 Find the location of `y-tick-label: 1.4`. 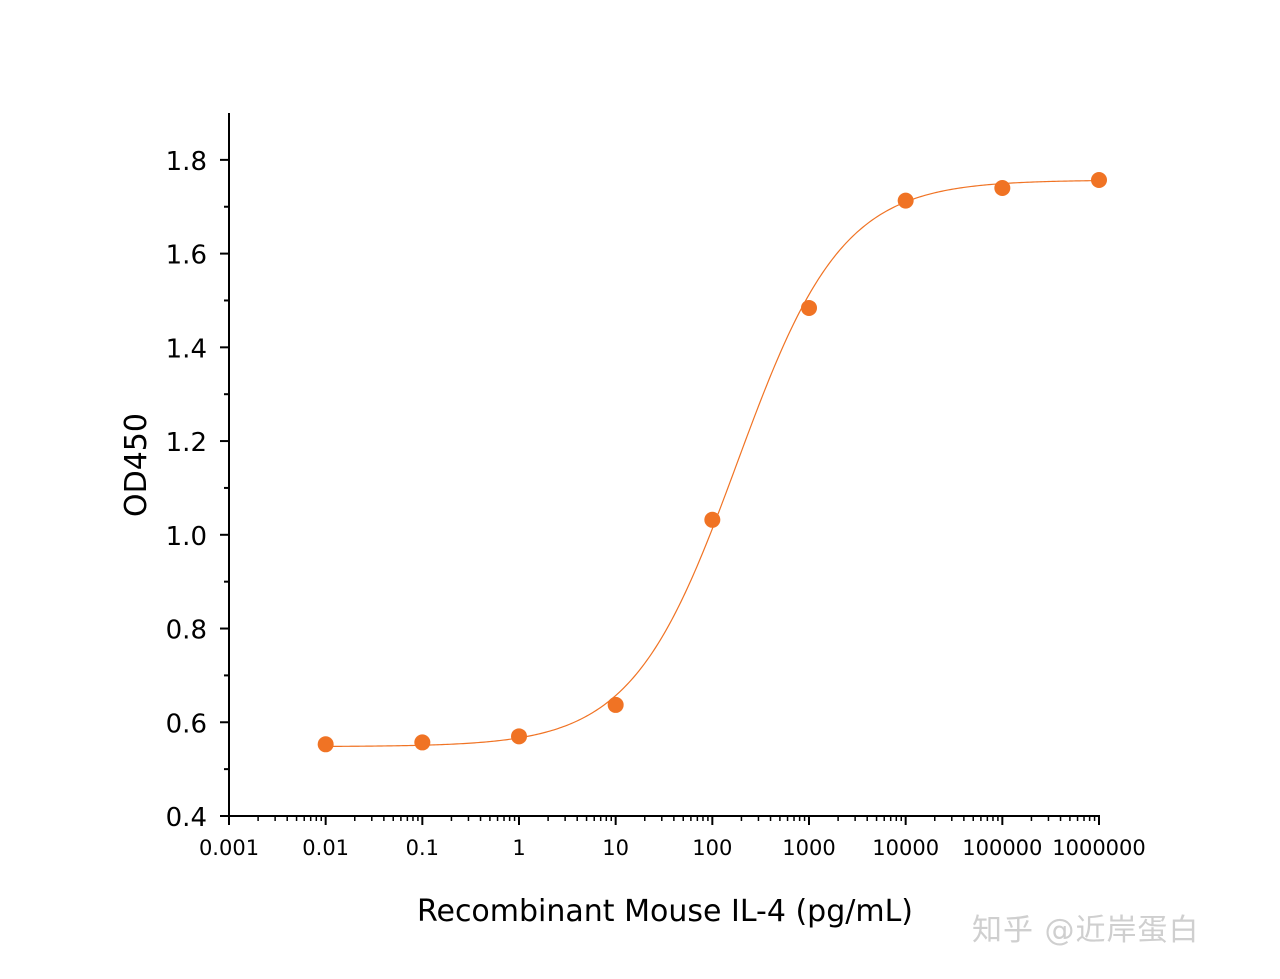

y-tick-label: 1.4 is located at coordinates (186, 349).